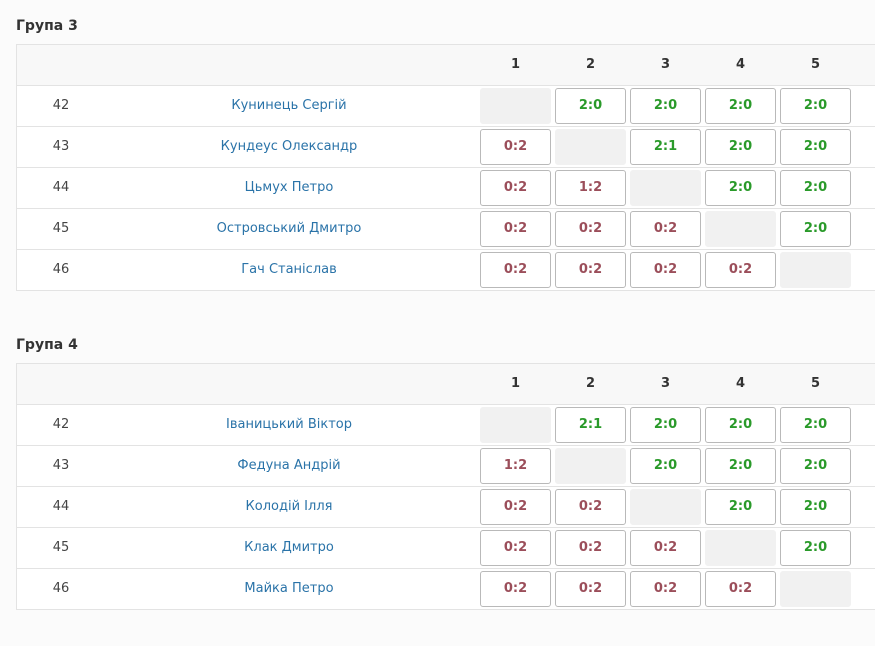  I want to click on player-name-link: Колодій Ілля, so click(289, 506).